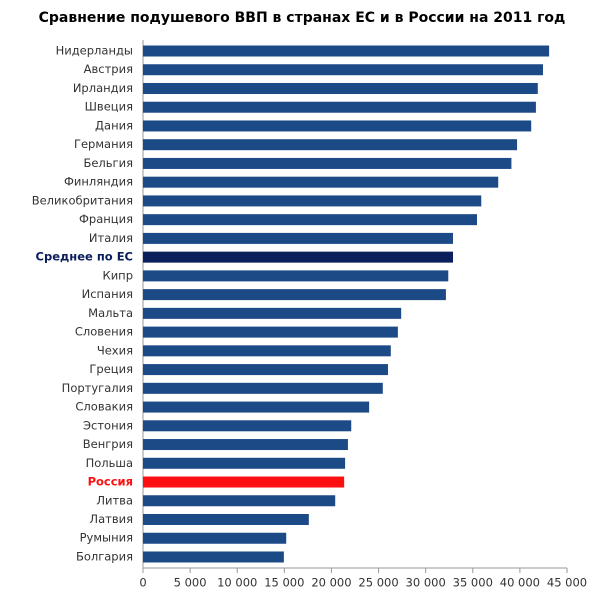  Describe the element at coordinates (114, 500) in the screenshot. I see `y-tick-label: Литва` at that location.